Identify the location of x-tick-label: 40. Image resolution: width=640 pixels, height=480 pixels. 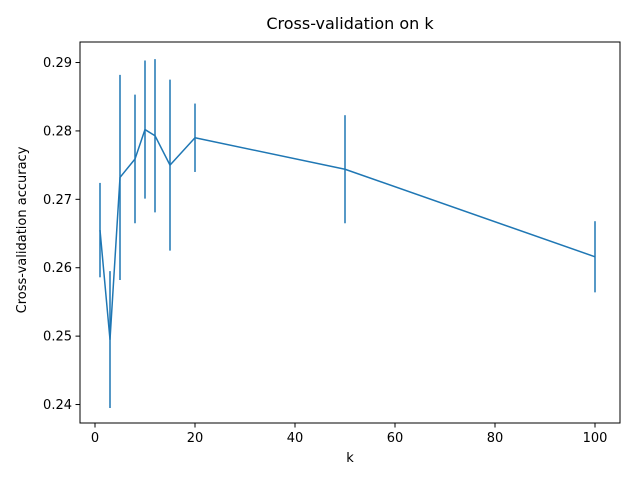
(295, 438).